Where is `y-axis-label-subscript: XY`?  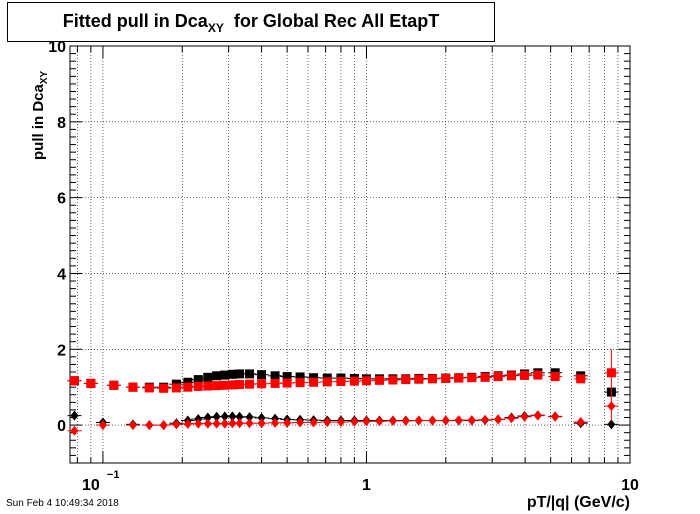
y-axis-label-subscript: XY is located at coordinates (44, 77).